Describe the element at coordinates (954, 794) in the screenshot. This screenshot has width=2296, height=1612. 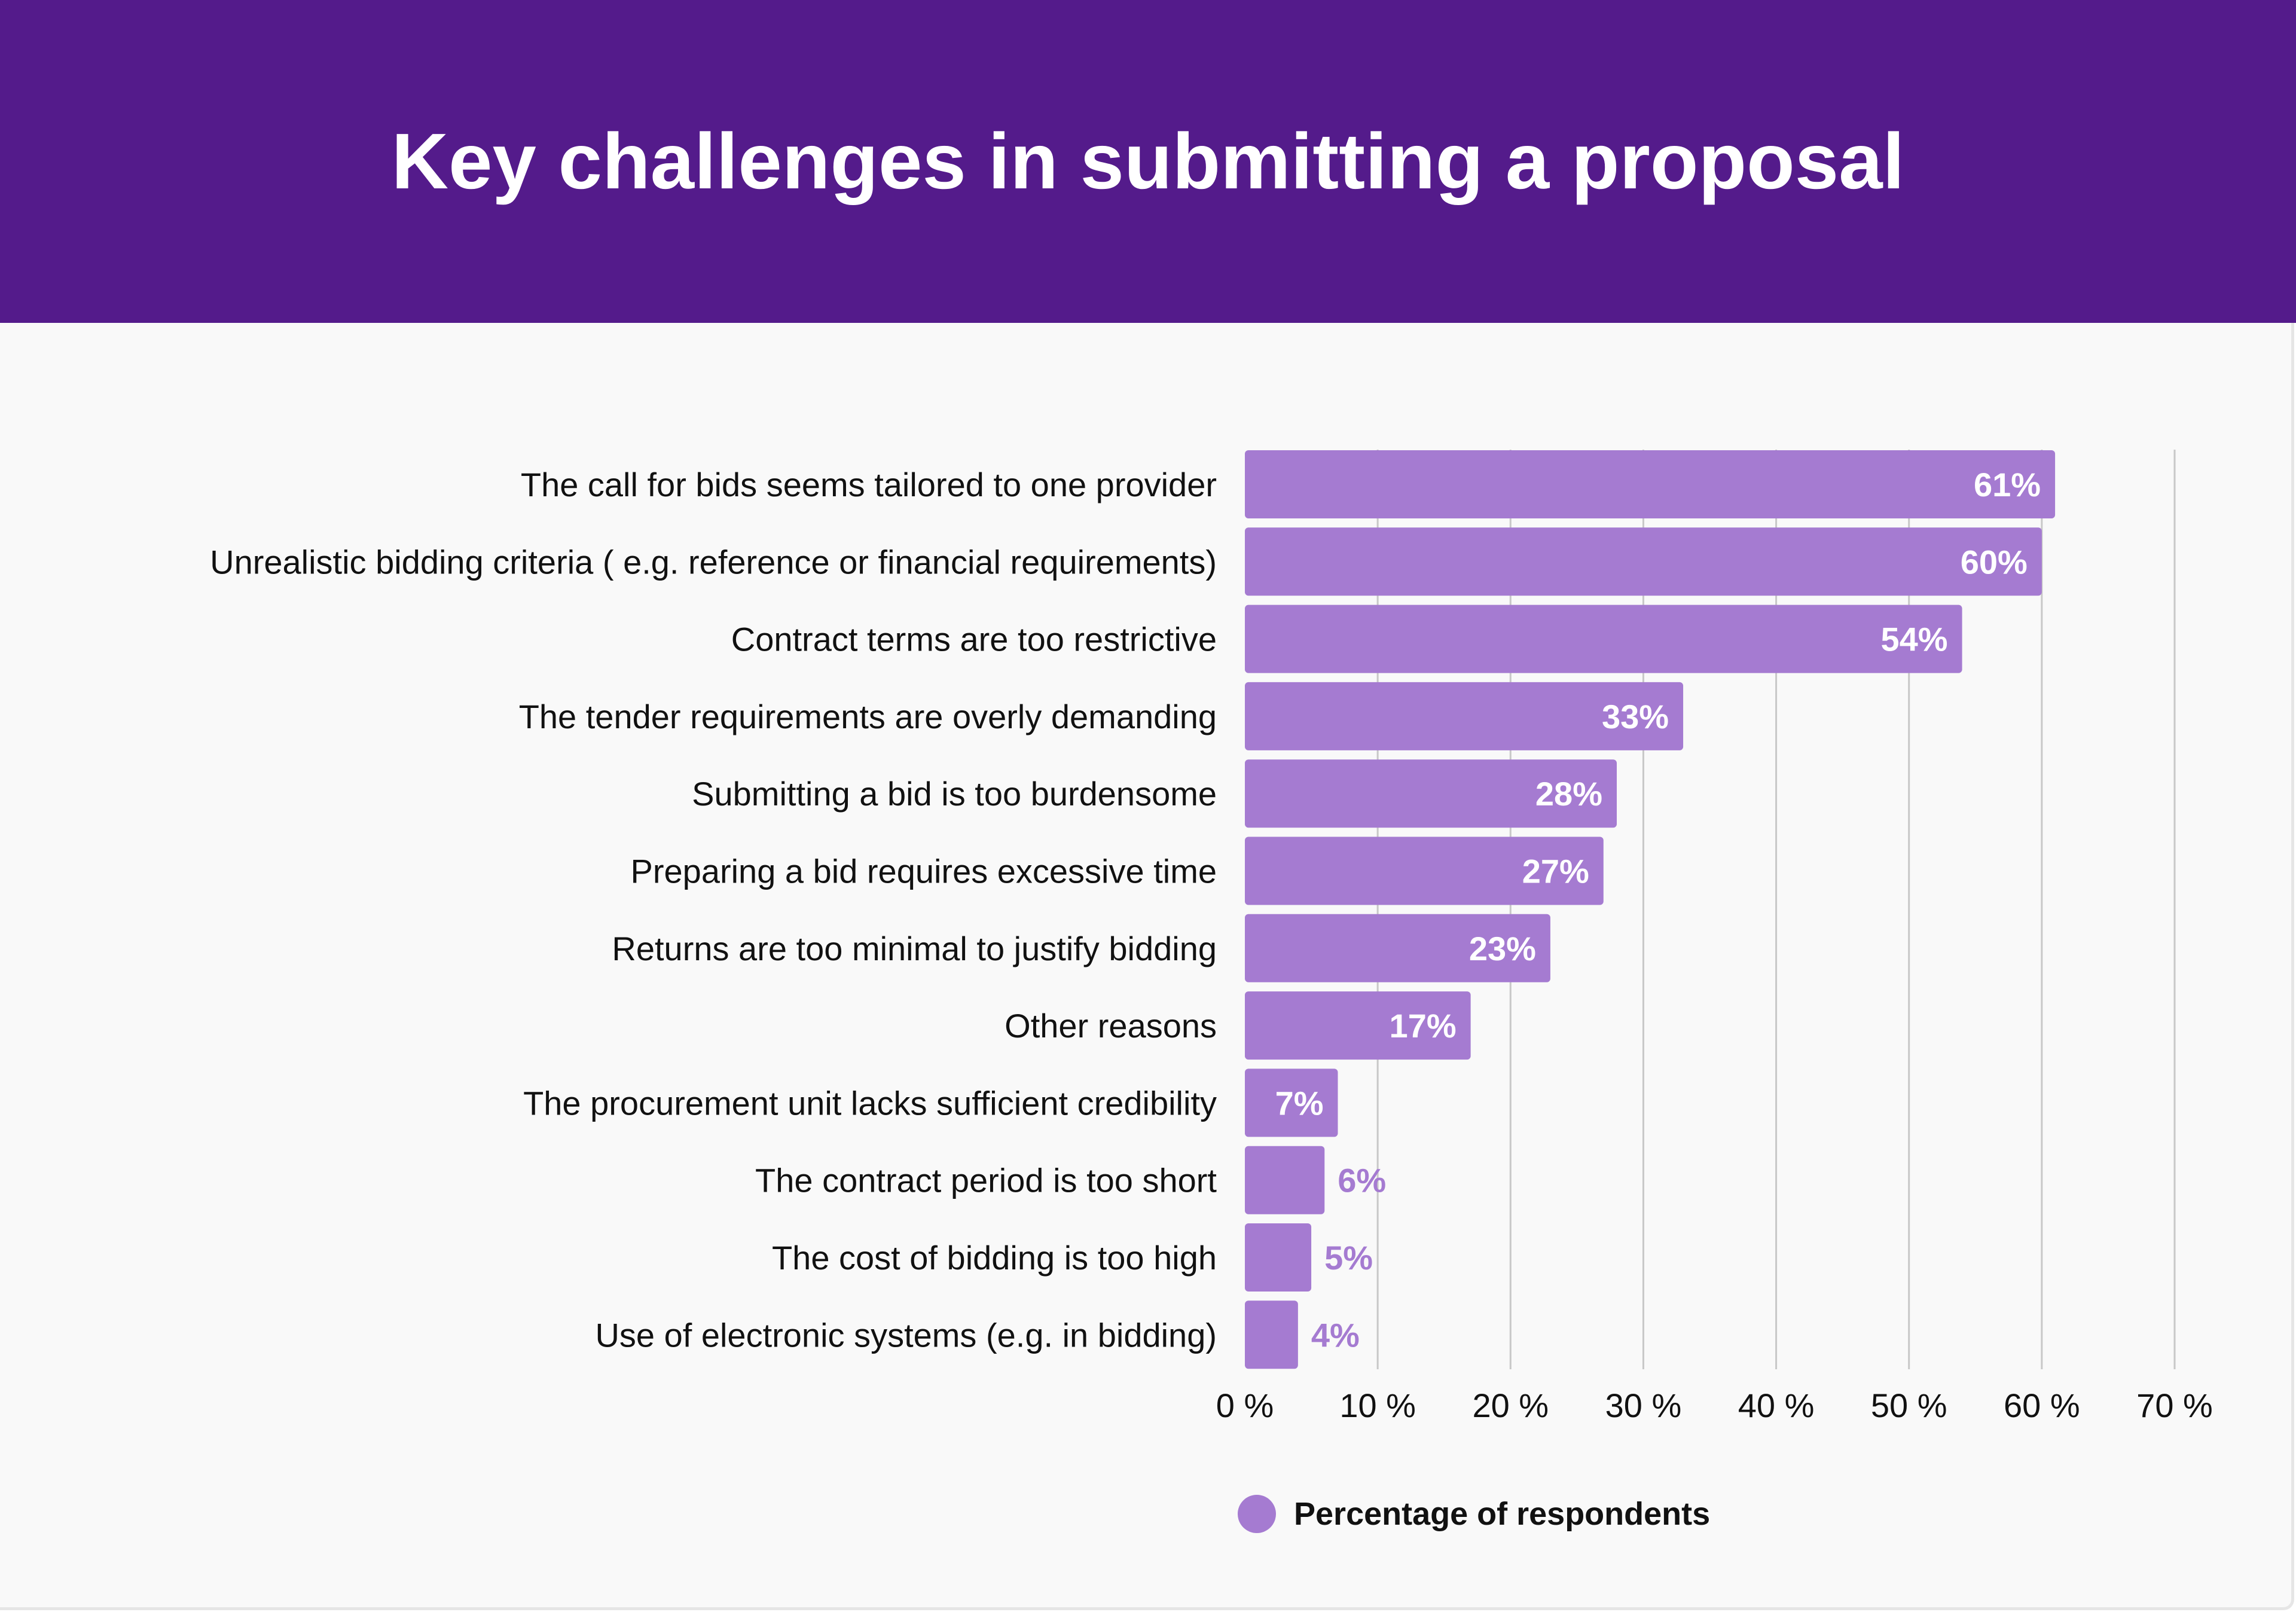
I see `category-label: Submitting a bid is too burdensome` at that location.